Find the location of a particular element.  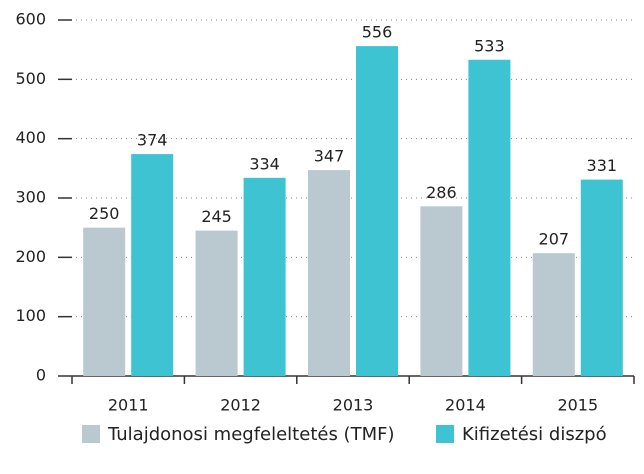

y-tick-label: 400 is located at coordinates (30, 137).